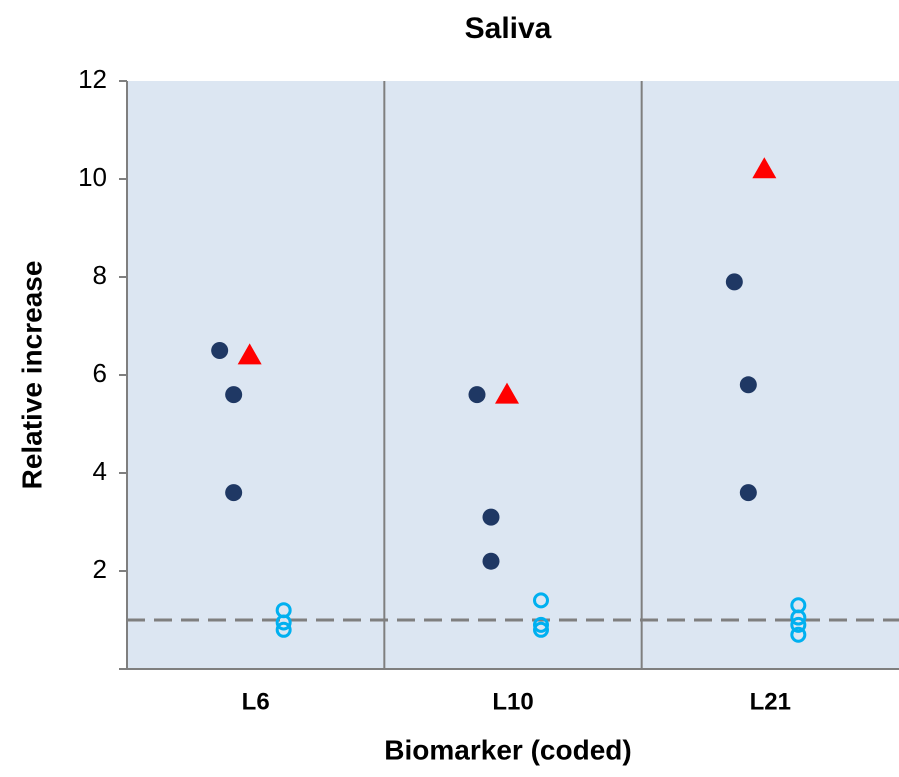  I want to click on x-tick-label: L21, so click(770, 701).